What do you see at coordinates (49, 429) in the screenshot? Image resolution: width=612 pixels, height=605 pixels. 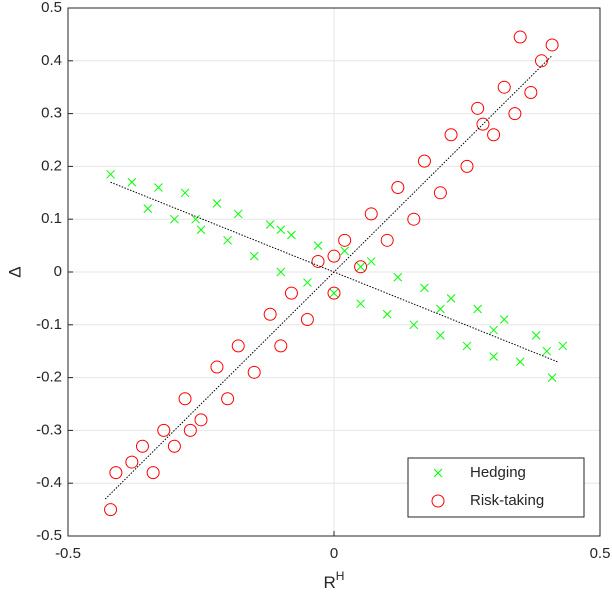 I see `y-tick-label: -0.3` at bounding box center [49, 429].